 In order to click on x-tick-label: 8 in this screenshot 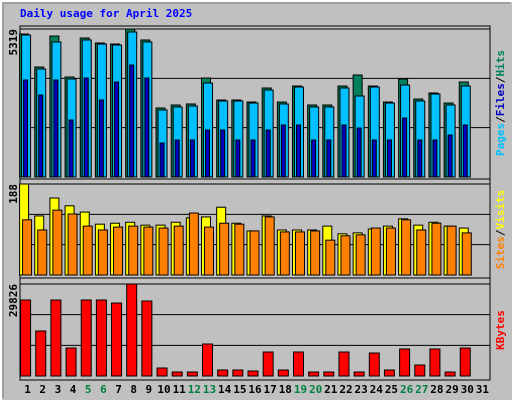, I will do `click(133, 389)`.